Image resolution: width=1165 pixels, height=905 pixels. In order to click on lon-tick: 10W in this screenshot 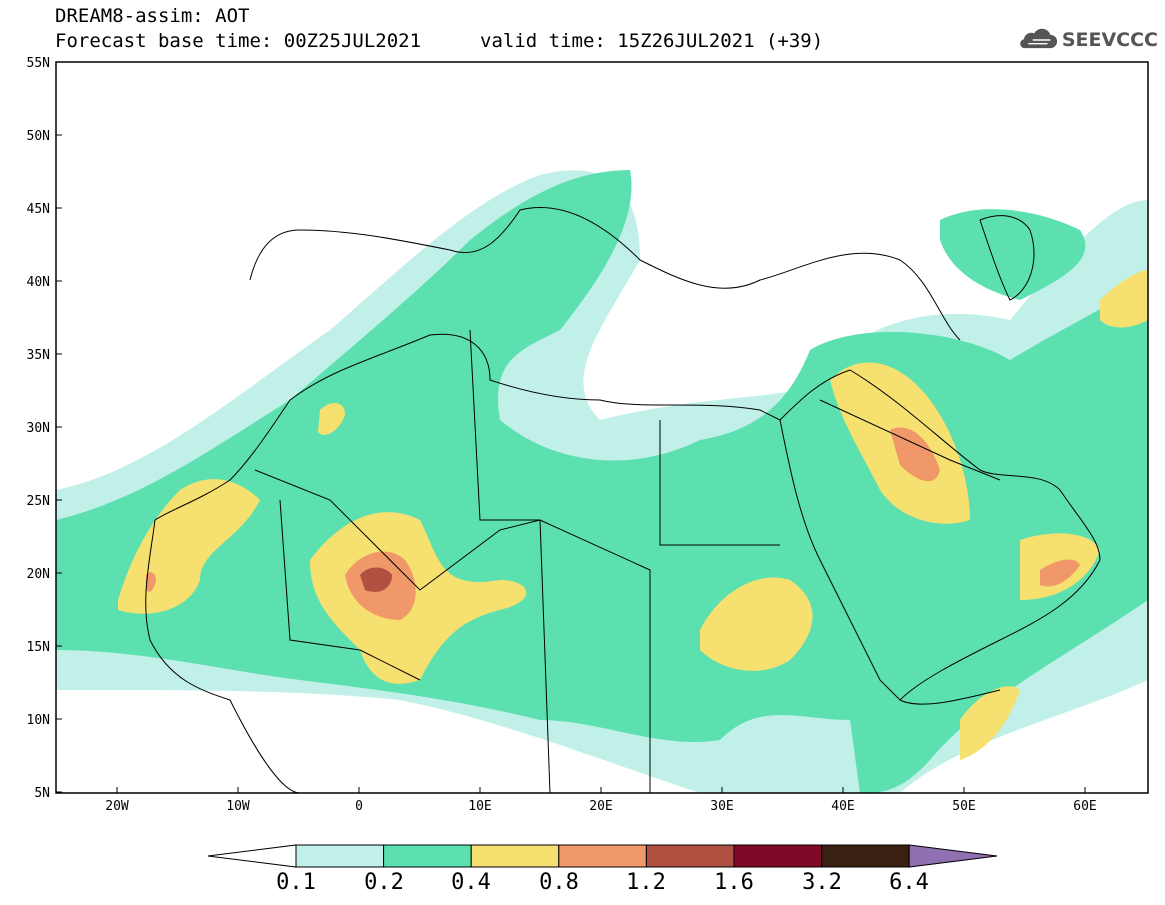, I will do `click(238, 800)`.